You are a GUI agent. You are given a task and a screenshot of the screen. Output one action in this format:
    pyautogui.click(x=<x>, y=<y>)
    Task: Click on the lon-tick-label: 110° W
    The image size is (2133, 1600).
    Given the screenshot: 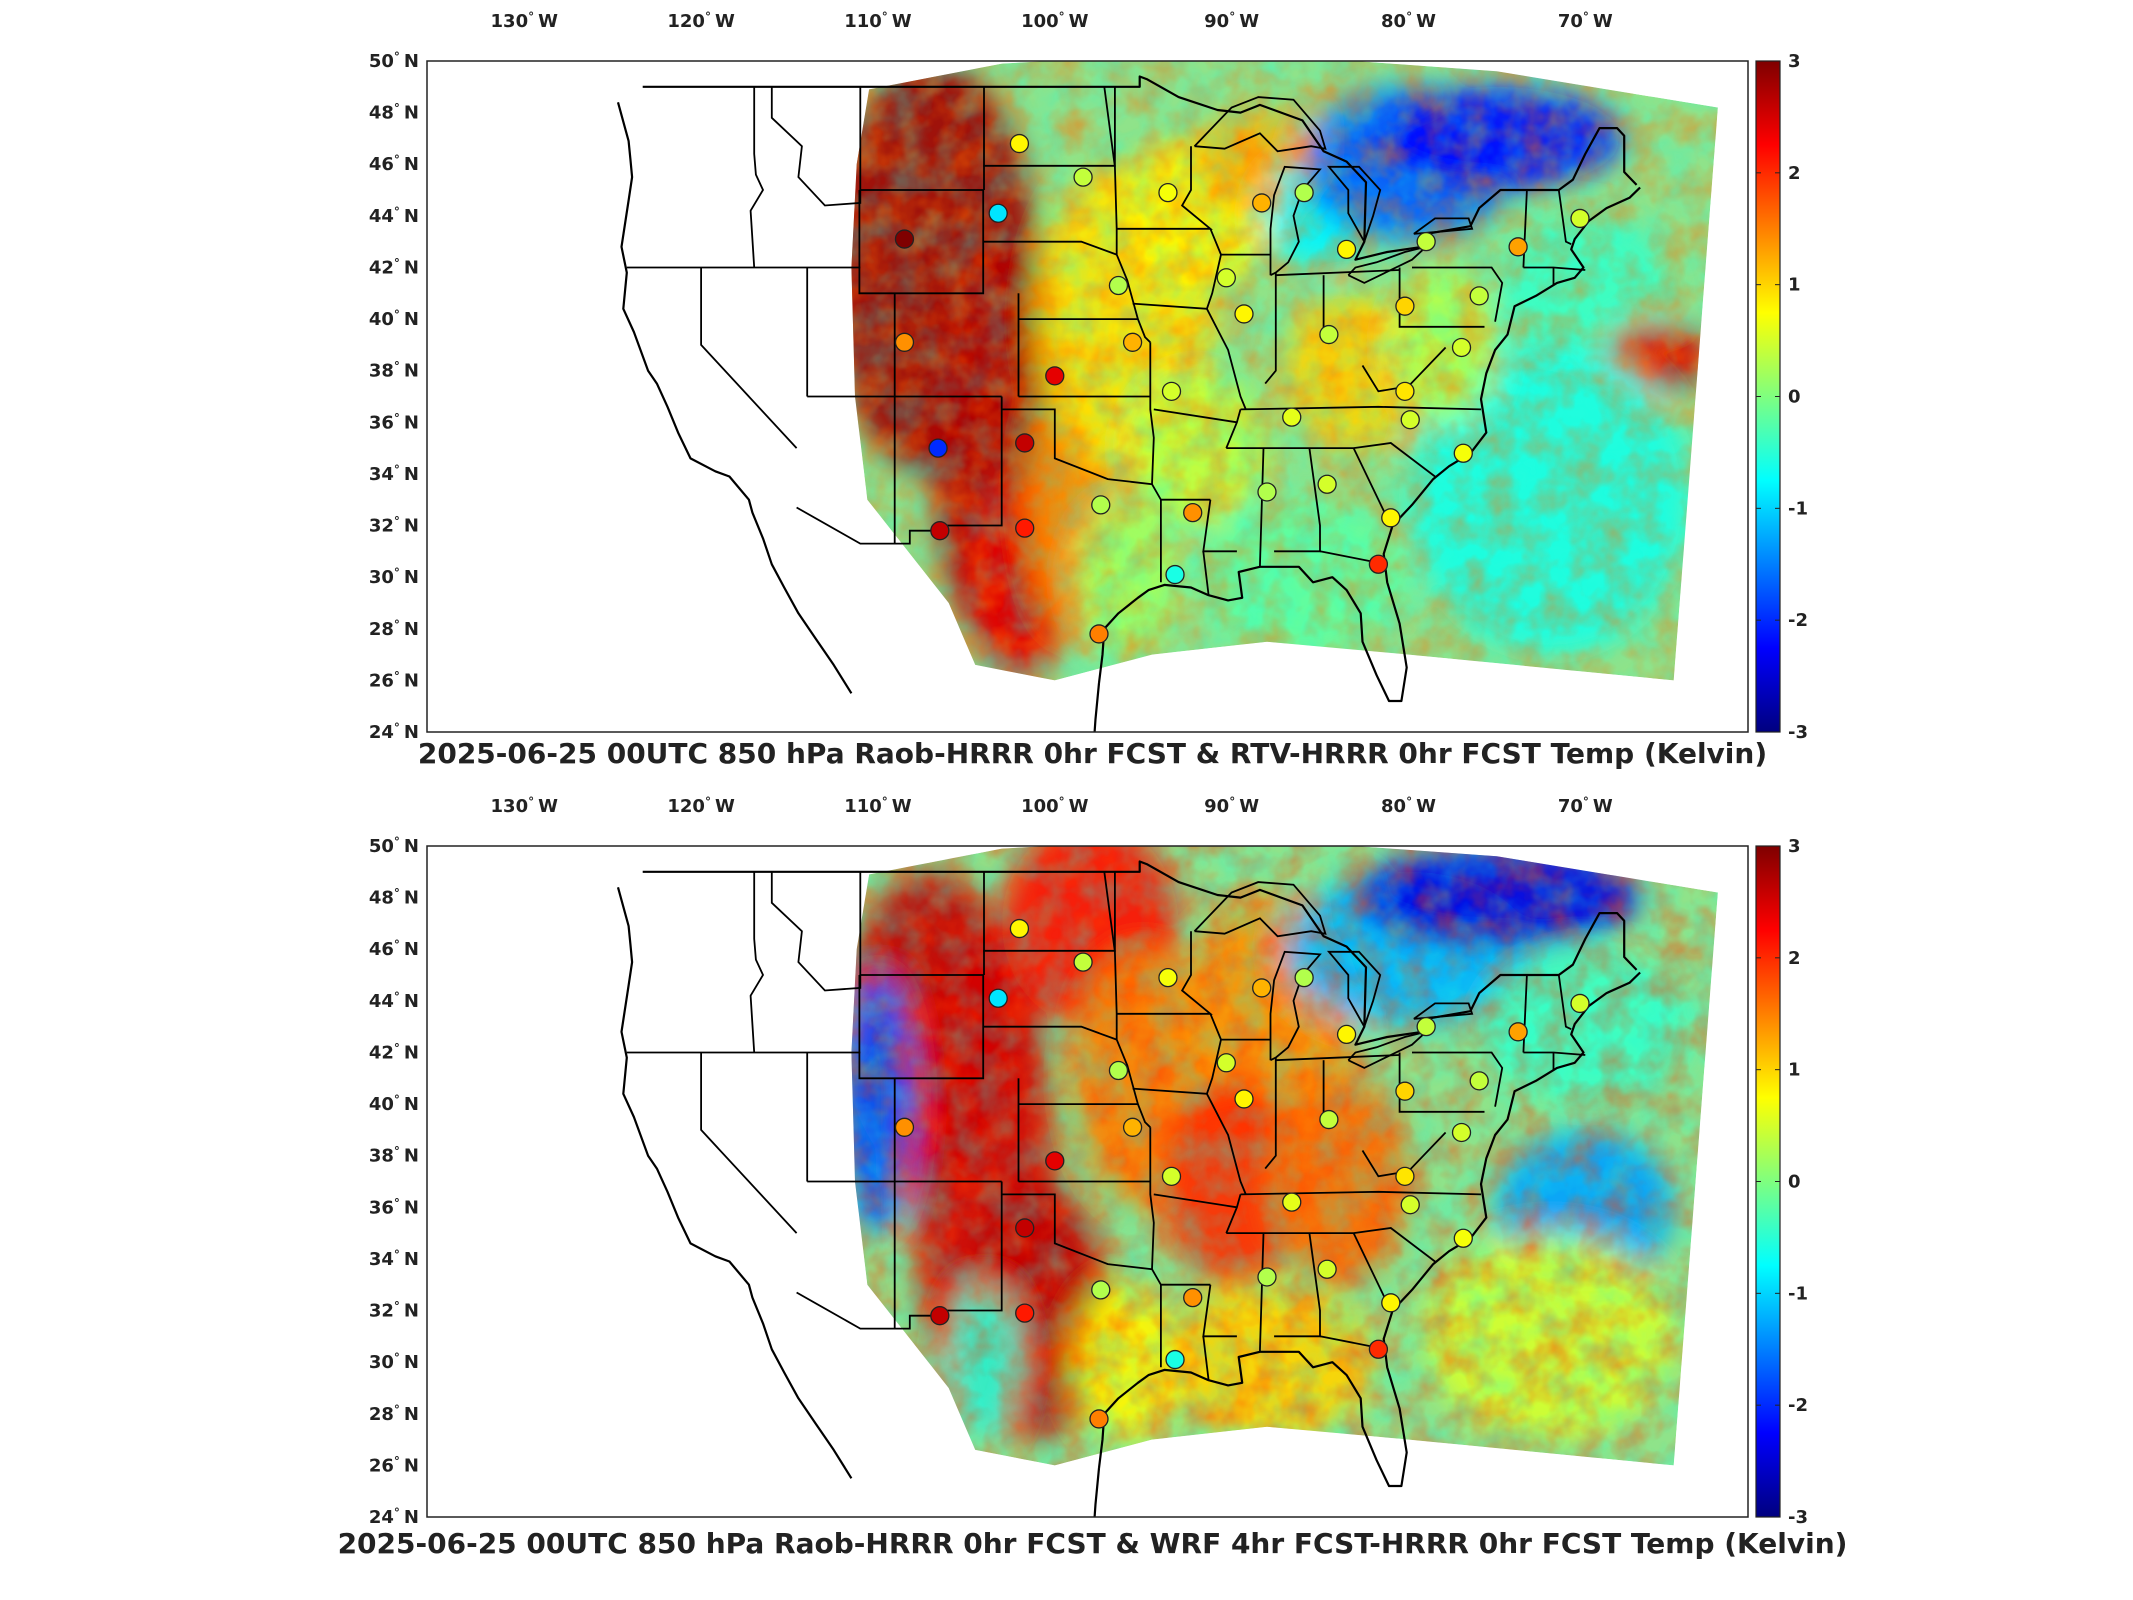 What is the action you would take?
    pyautogui.click(x=878, y=21)
    